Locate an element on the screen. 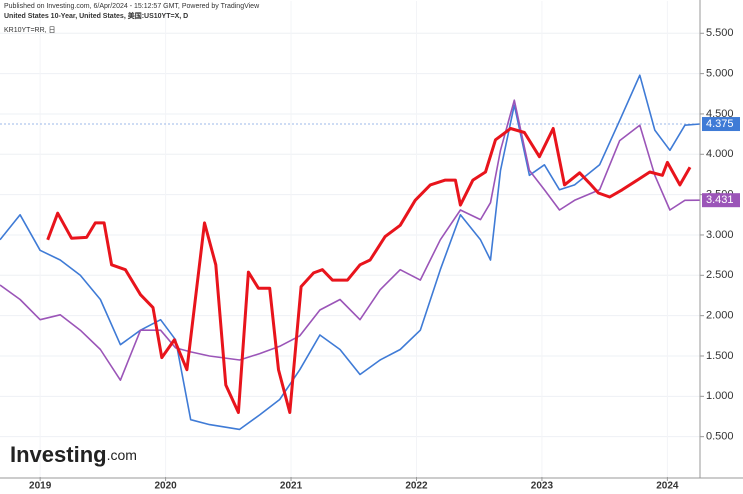 The image size is (743, 494). x-tick-label: 2023 is located at coordinates (542, 486).